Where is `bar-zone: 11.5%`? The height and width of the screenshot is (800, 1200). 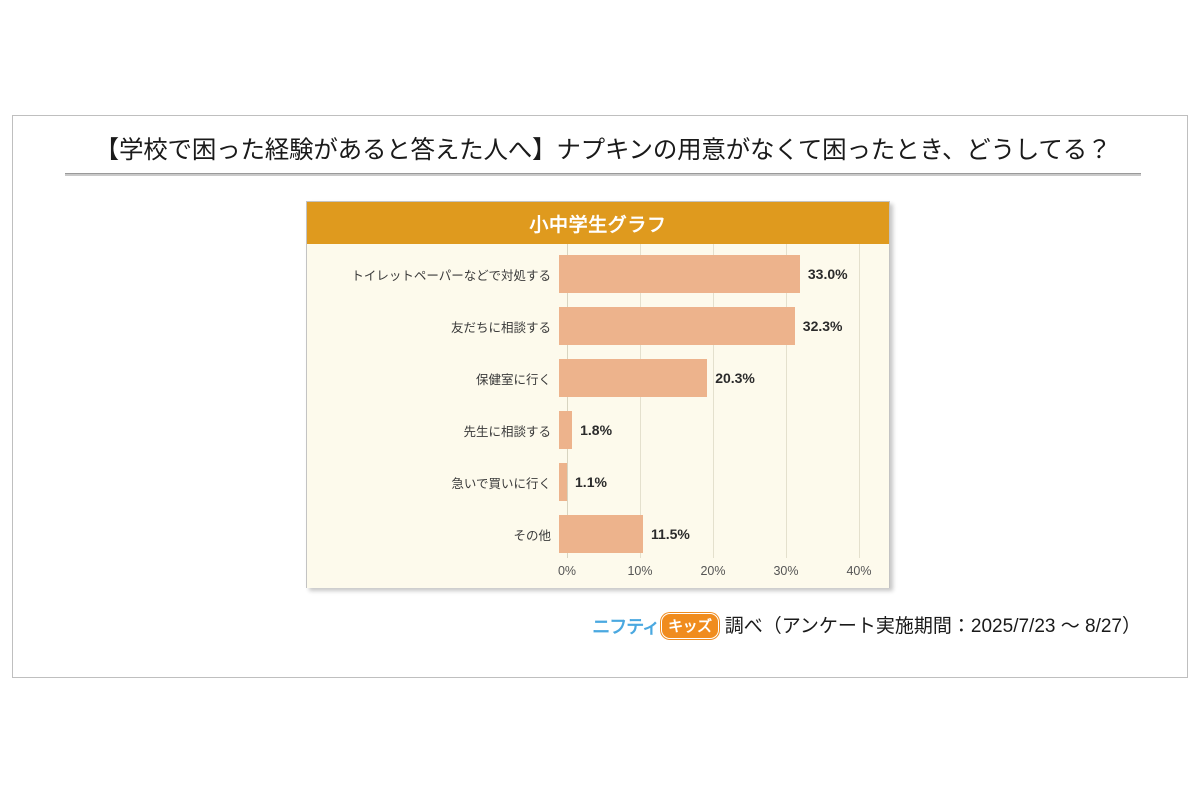
bar-zone: 11.5% is located at coordinates (724, 534).